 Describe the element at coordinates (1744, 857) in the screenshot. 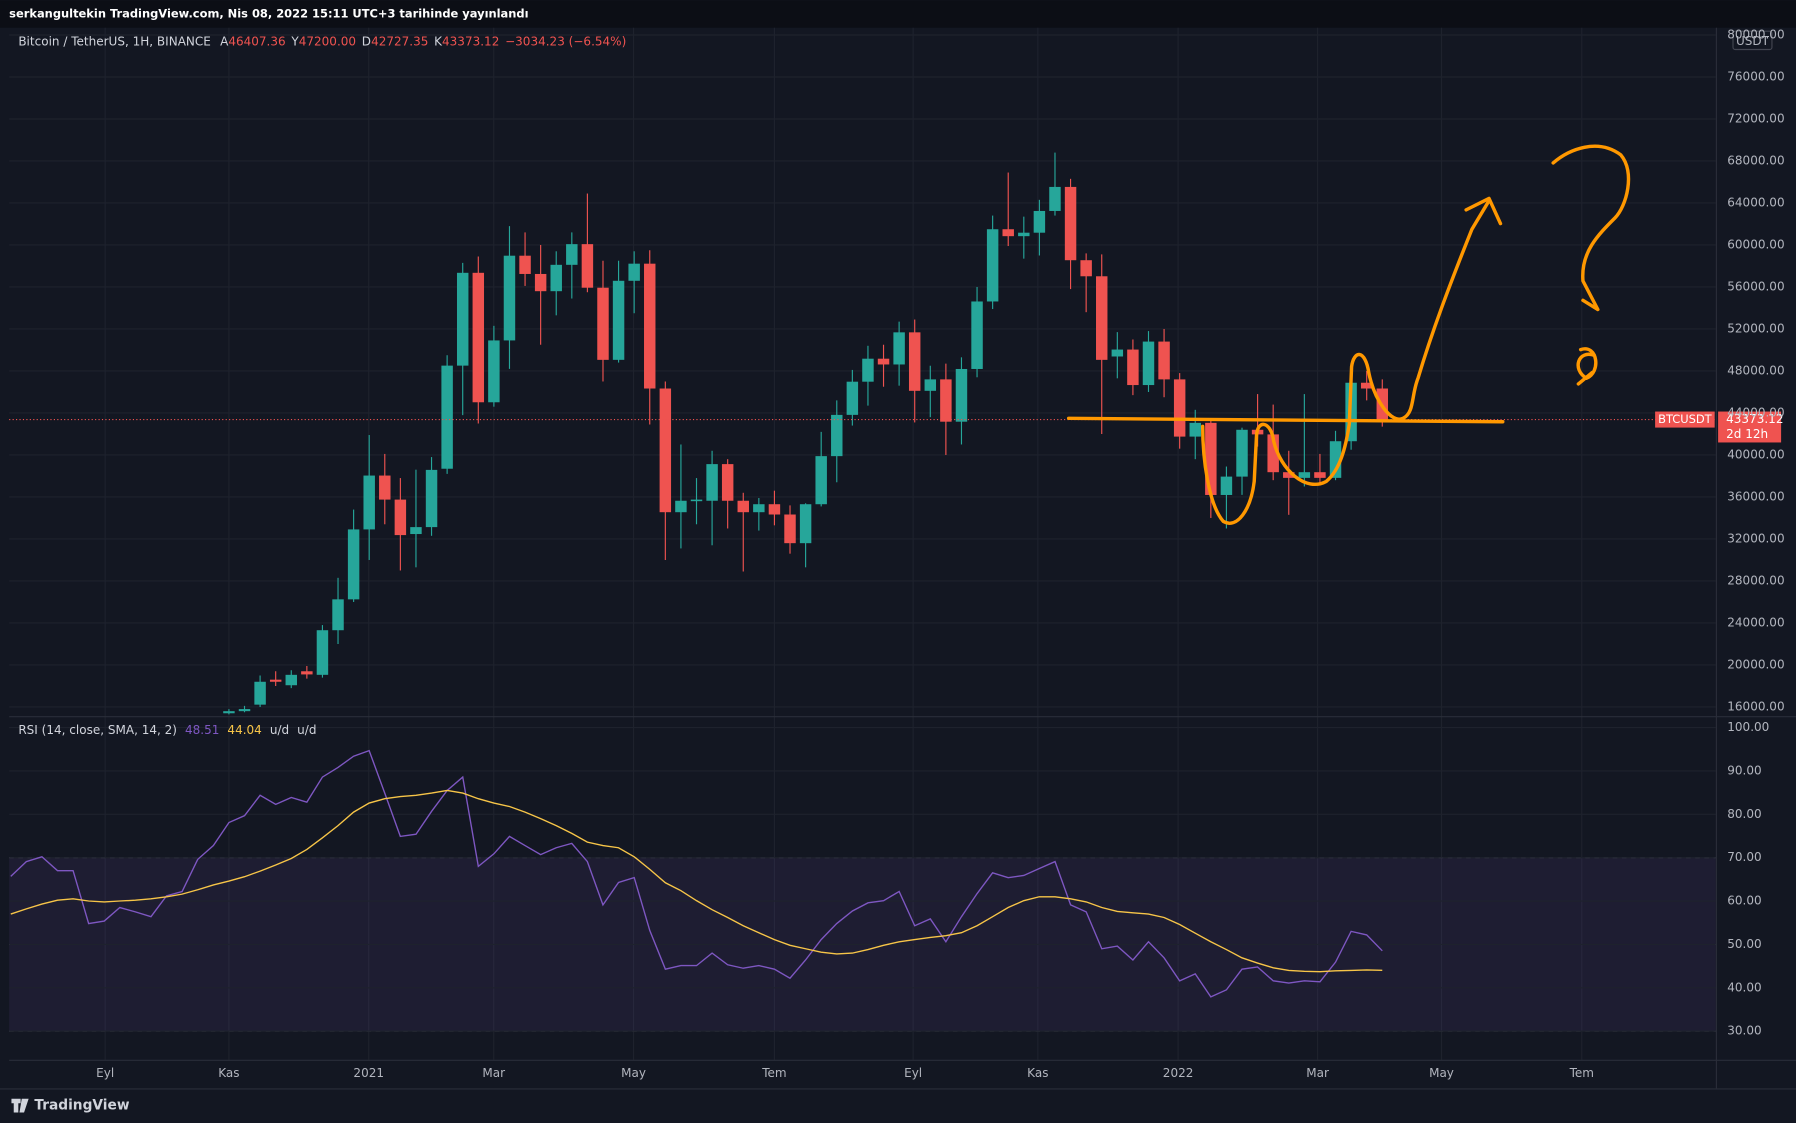

I see `y-tick-label: 70.00` at that location.